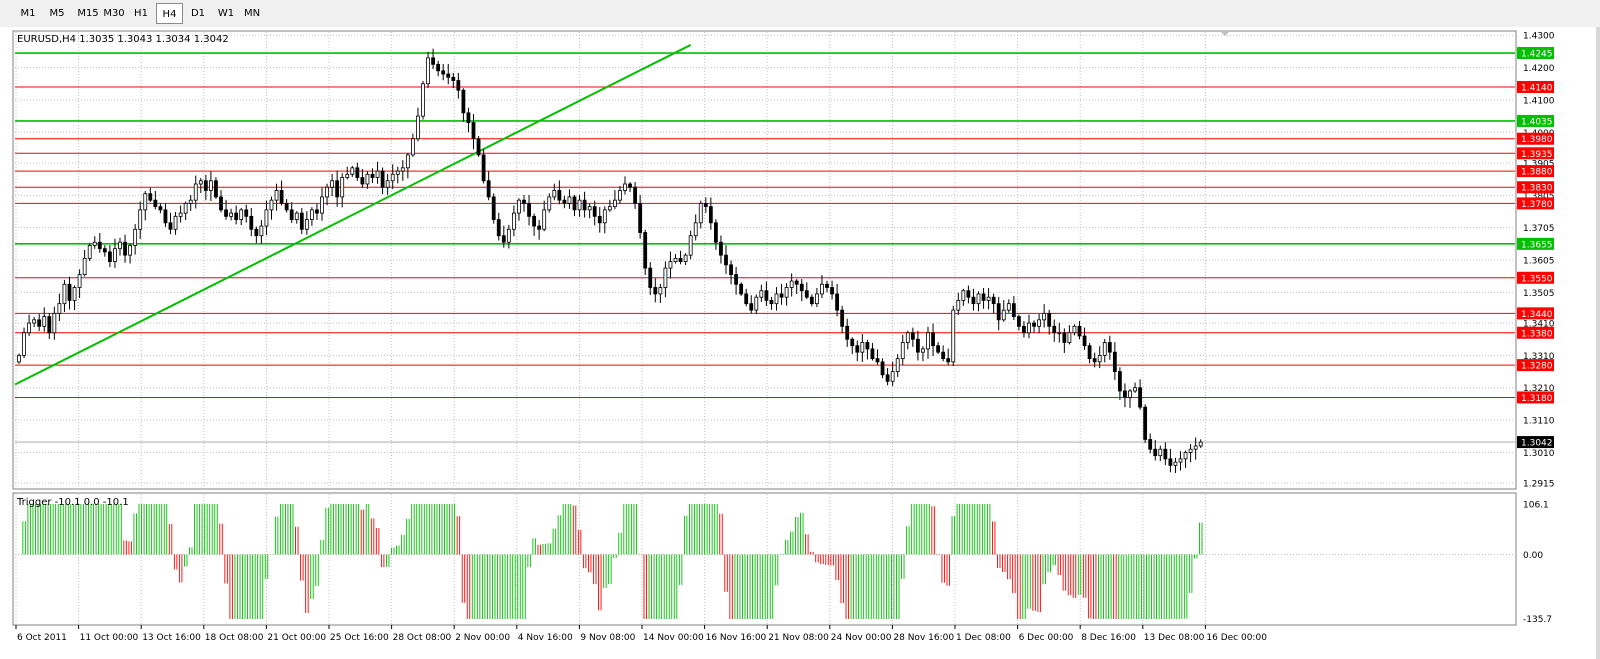 The image size is (1600, 659). I want to click on level-label: 1.3980, so click(1537, 140).